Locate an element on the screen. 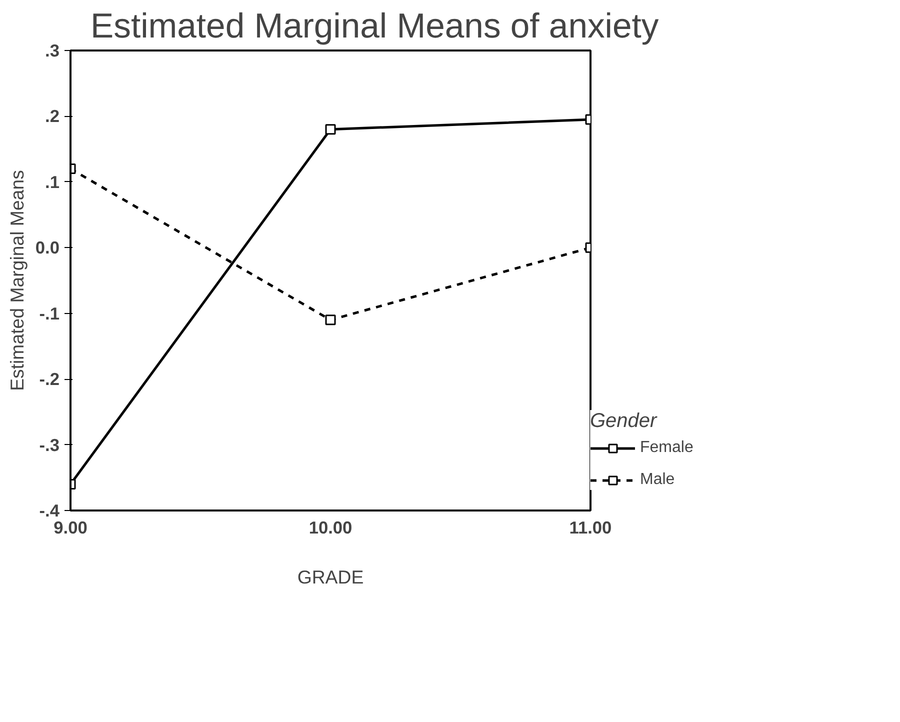 This screenshot has width=900, height=722. chart-title: Estimated Marginal Means of anxiety is located at coordinates (375, 27).